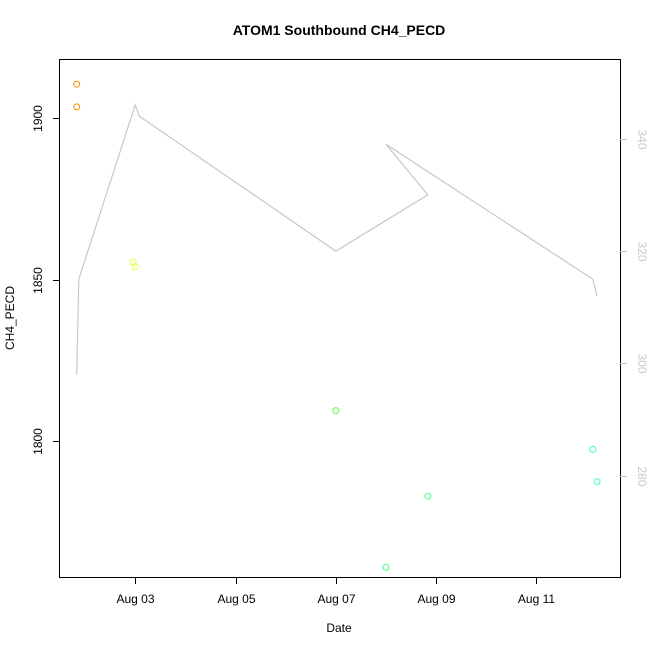 This screenshot has height=650, width=650. What do you see at coordinates (339, 30) in the screenshot?
I see `chart-title: ATOM1 Southbound CH4_PECD` at bounding box center [339, 30].